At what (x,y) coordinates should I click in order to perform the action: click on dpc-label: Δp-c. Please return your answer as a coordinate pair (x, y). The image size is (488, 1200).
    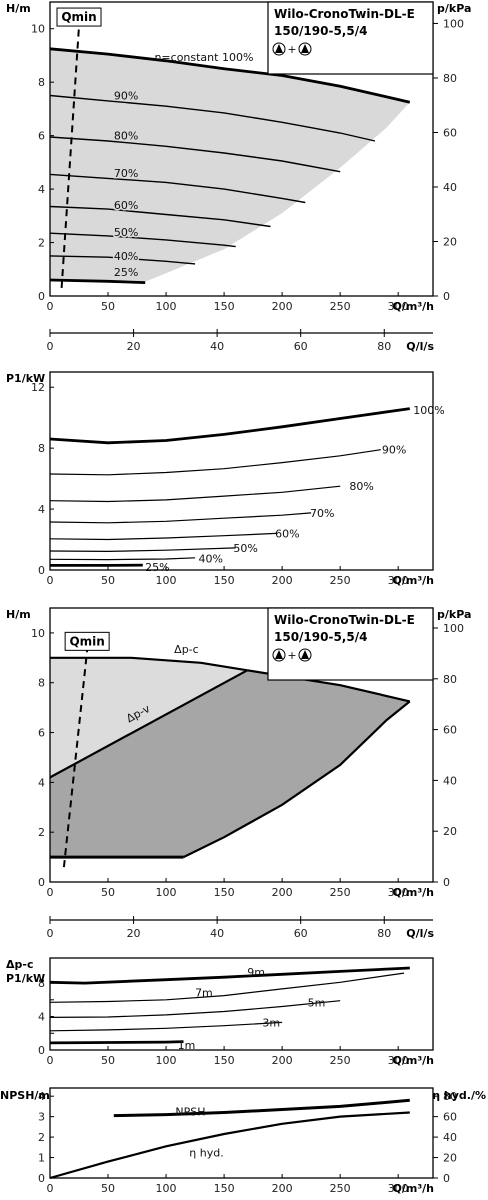
    Looking at the image, I should click on (186, 649).